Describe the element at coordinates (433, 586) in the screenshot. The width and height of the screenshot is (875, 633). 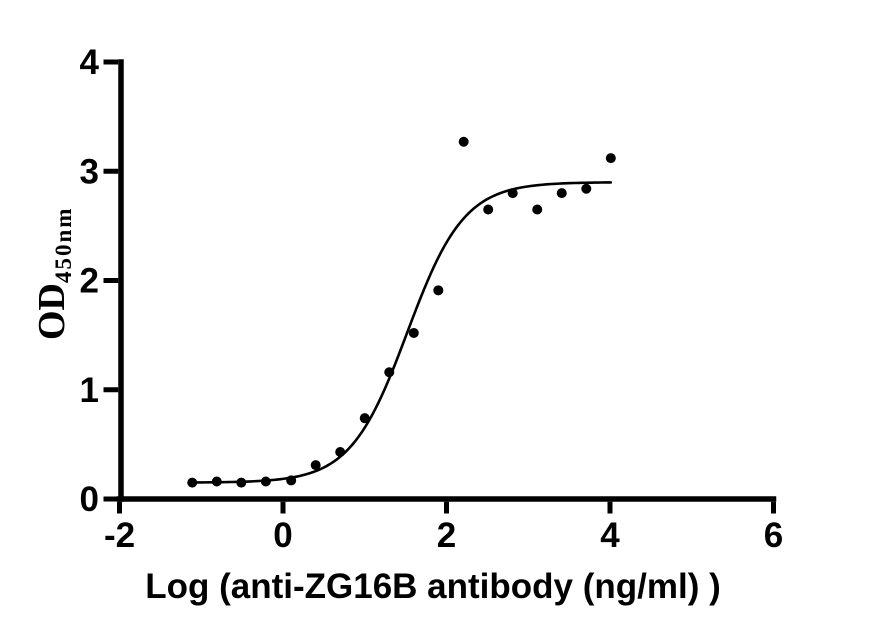
I see `x-axis-title: Log (anti-ZG16B antibody (ng/ml) )` at that location.